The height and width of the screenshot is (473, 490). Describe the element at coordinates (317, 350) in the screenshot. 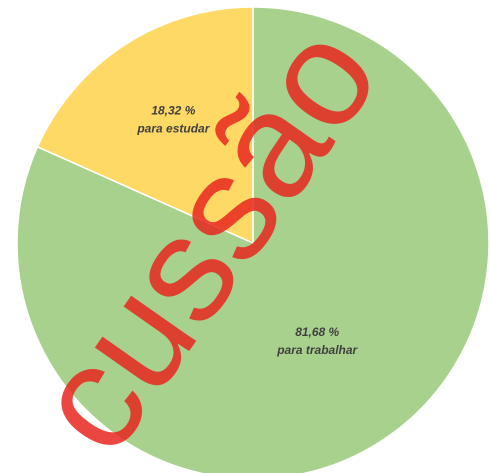

I see `category-label: para trabalhar` at that location.